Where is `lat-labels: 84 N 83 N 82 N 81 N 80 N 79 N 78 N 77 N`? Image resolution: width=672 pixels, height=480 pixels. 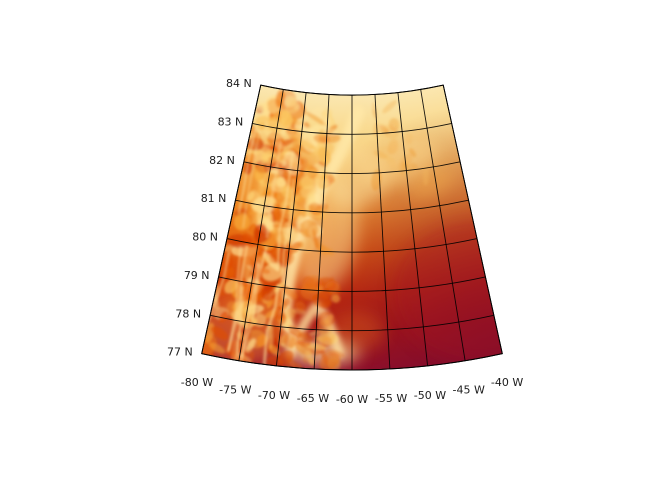 lat-labels: 84 N 83 N 82 N 81 N 80 N 79 N 78 N 77 N is located at coordinates (209, 218).